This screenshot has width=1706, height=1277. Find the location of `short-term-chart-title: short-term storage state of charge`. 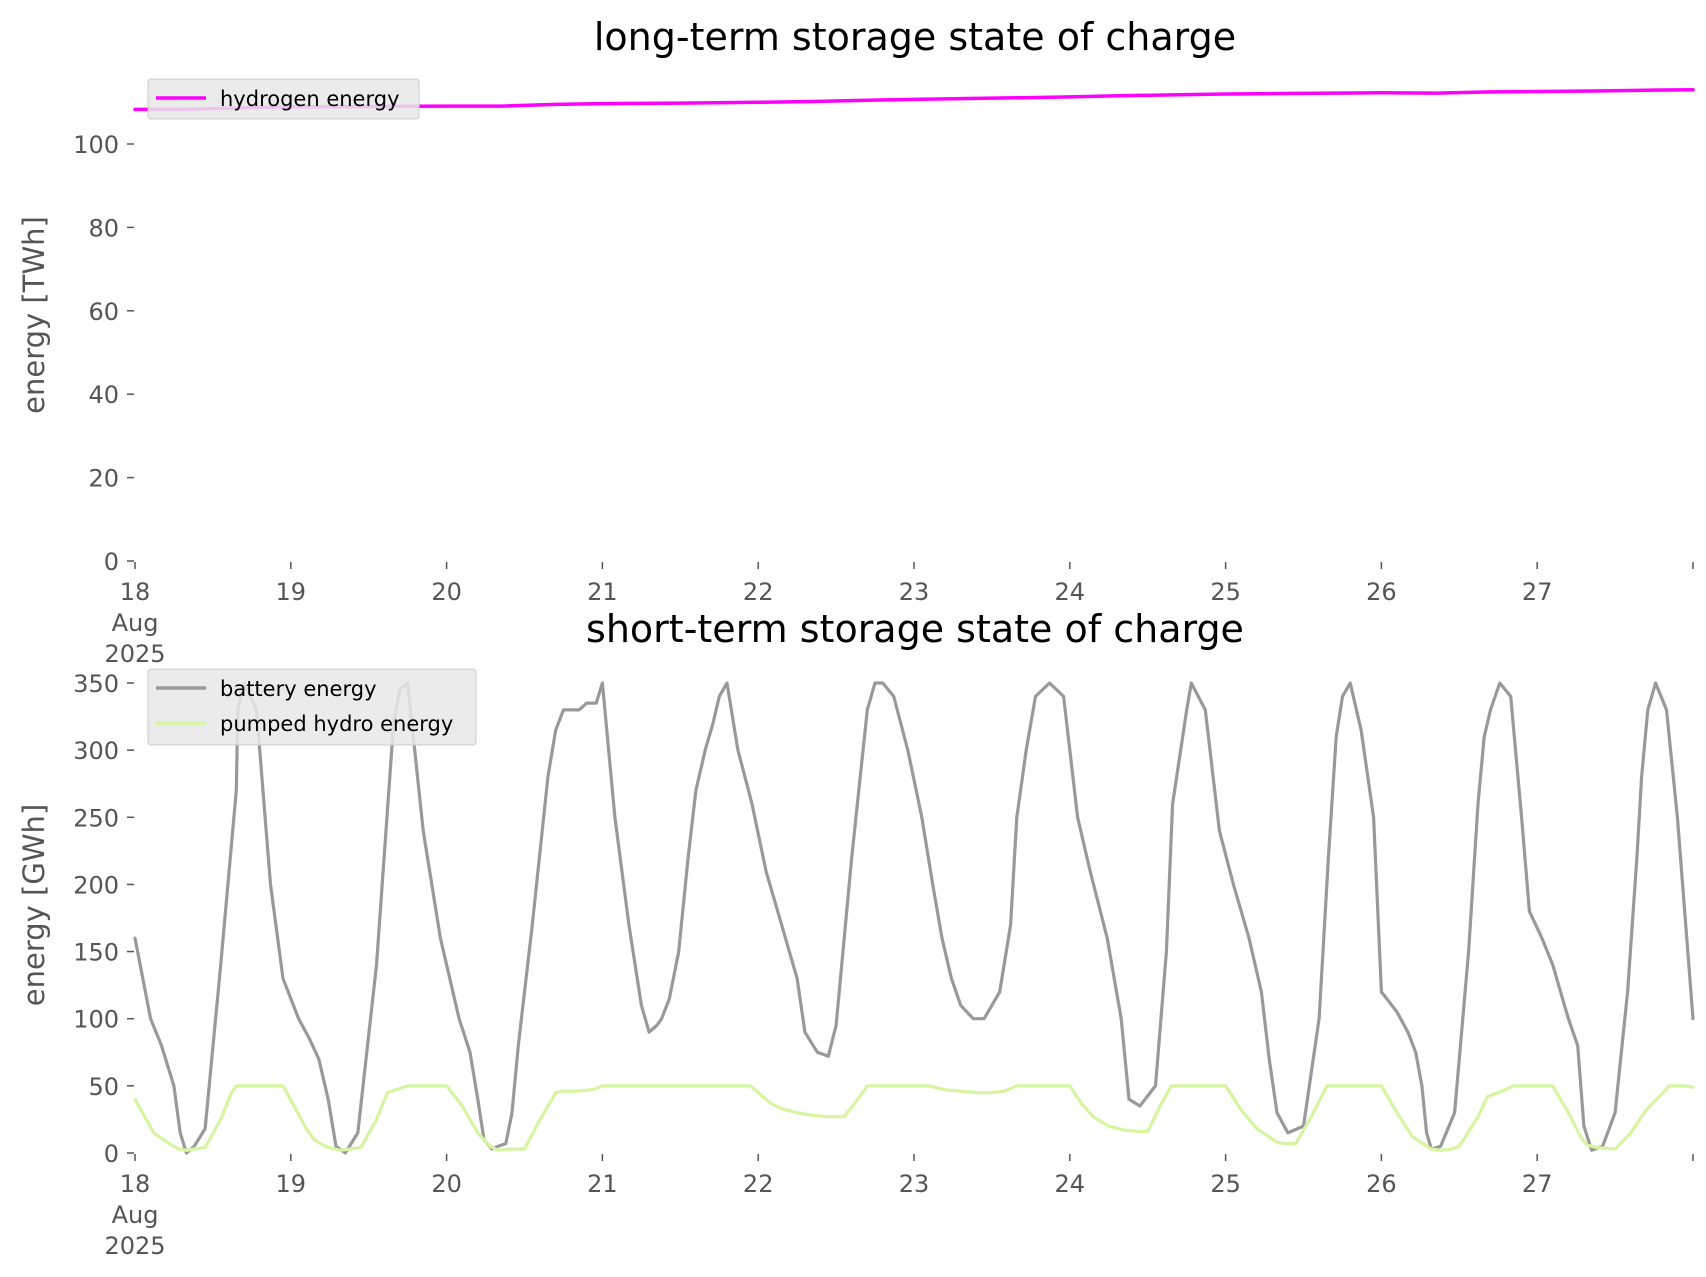

short-term-chart-title: short-term storage state of charge is located at coordinates (915, 629).